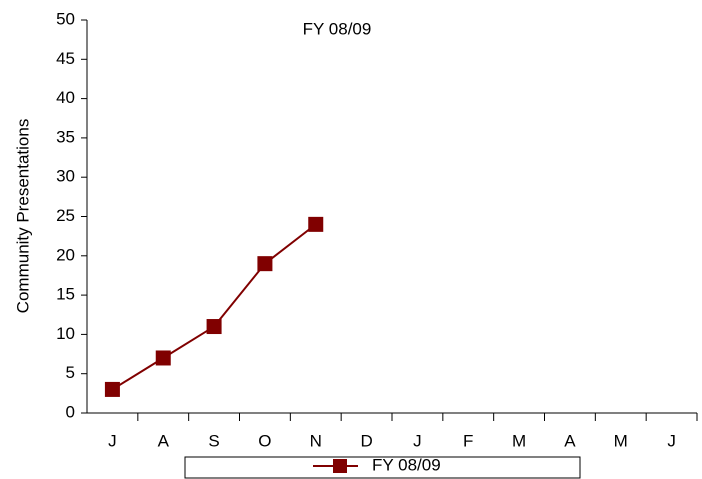 The height and width of the screenshot is (479, 702). I want to click on y-tick-label: 10, so click(65, 333).